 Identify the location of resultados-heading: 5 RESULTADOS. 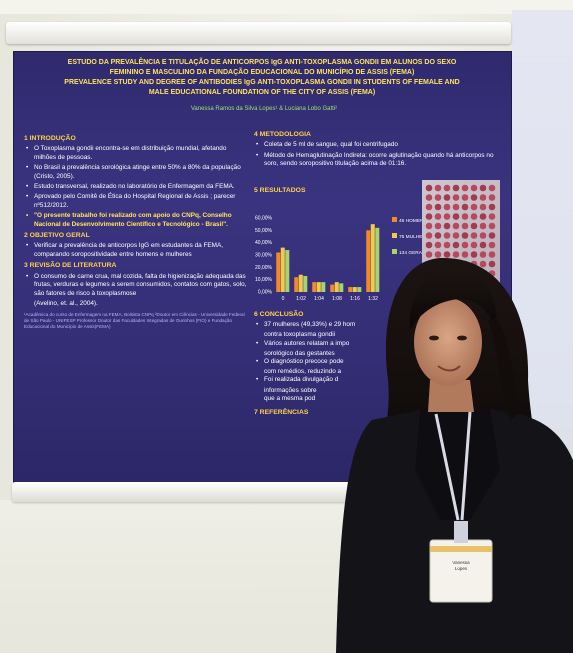
(280, 190).